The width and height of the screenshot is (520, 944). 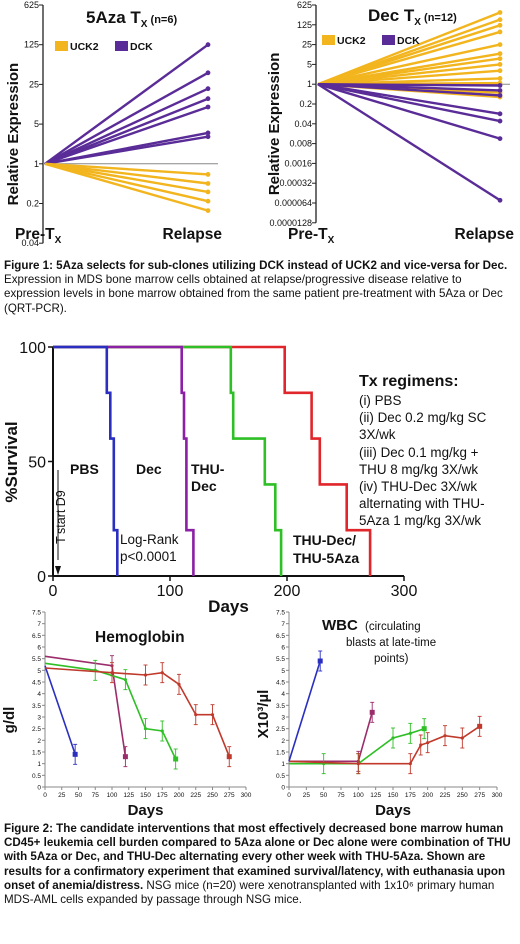 What do you see at coordinates (309, 84) in the screenshot?
I see `y-tick-label-p2: 1` at bounding box center [309, 84].